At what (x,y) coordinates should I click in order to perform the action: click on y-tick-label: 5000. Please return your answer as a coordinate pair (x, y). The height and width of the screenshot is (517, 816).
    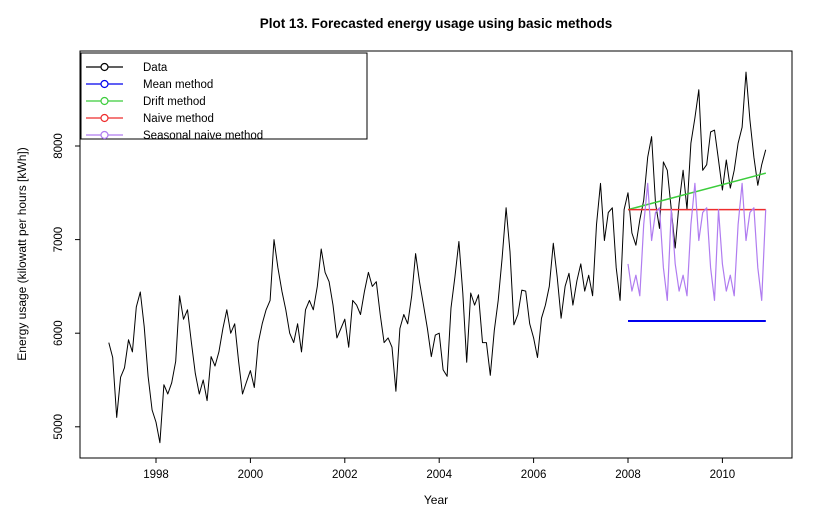
    Looking at the image, I should click on (59, 427).